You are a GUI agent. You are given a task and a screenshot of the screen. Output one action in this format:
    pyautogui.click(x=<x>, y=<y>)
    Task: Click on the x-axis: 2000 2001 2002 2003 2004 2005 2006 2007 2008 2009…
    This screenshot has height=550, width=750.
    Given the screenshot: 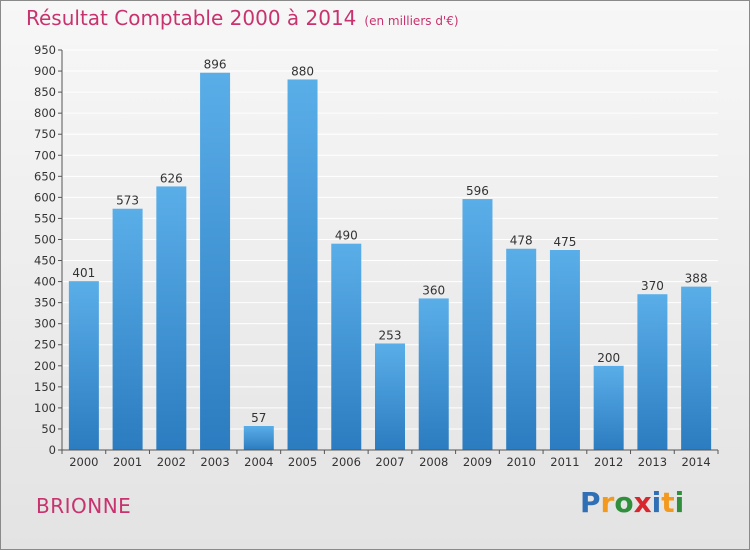 What is the action you would take?
    pyautogui.click(x=390, y=459)
    